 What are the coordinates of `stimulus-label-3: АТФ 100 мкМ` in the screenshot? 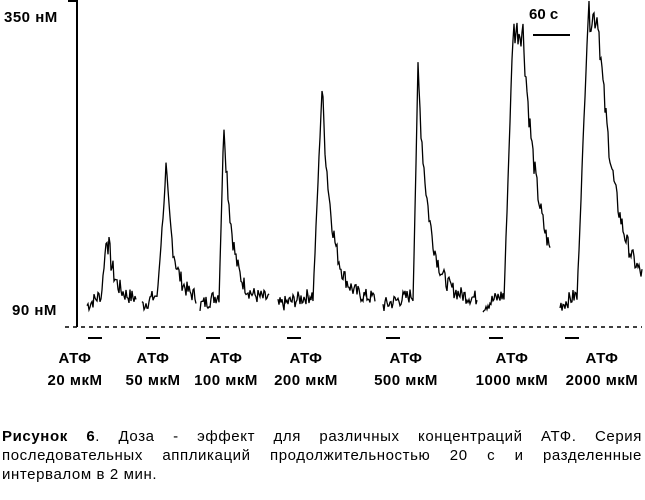 It's located at (226, 370).